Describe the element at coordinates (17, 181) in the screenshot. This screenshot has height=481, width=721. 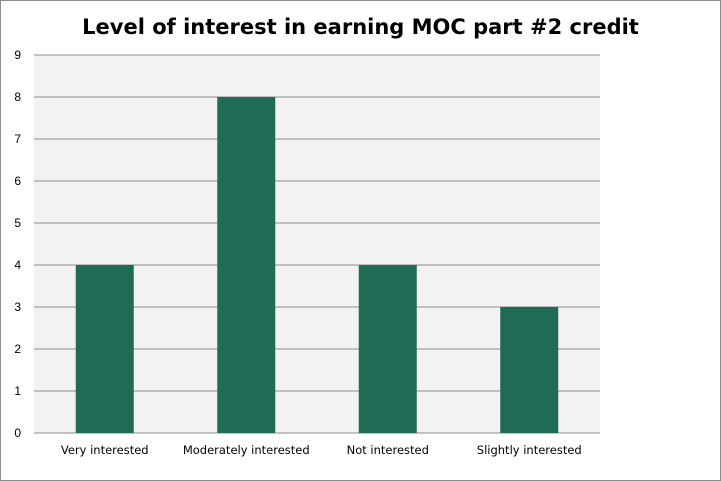
I see `y-tick-label: 6` at that location.